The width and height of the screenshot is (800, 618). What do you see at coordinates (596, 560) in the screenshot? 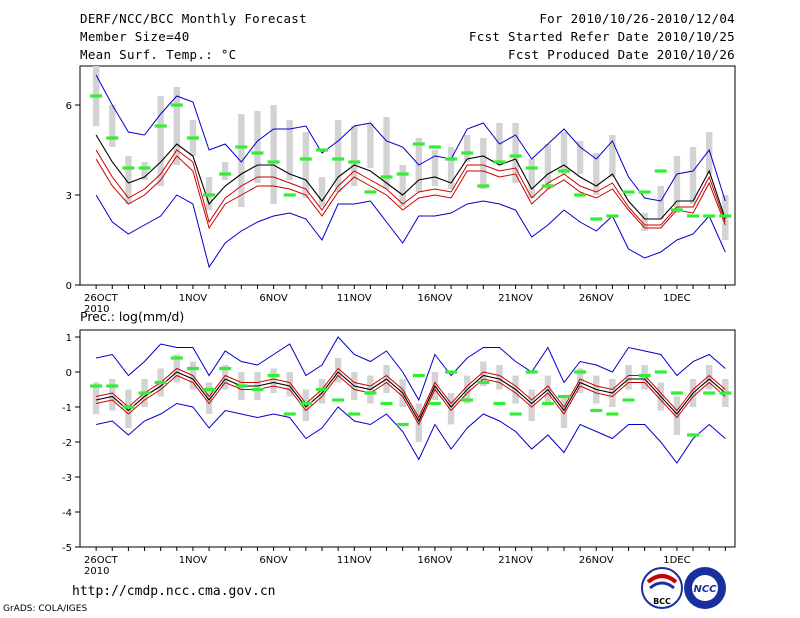
I see `prec-xtick-label: 26NOV` at bounding box center [596, 560].